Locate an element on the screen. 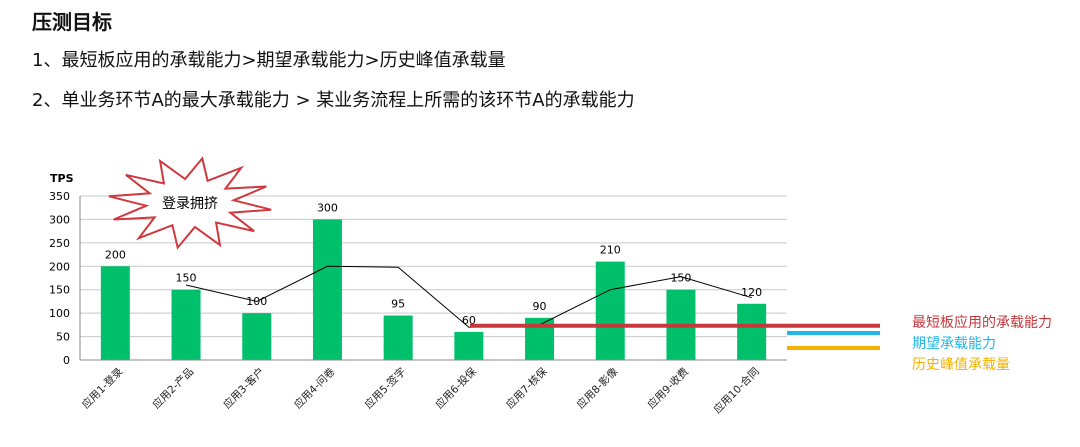 This screenshot has width=1080, height=447. starburst-shape is located at coordinates (190, 203).